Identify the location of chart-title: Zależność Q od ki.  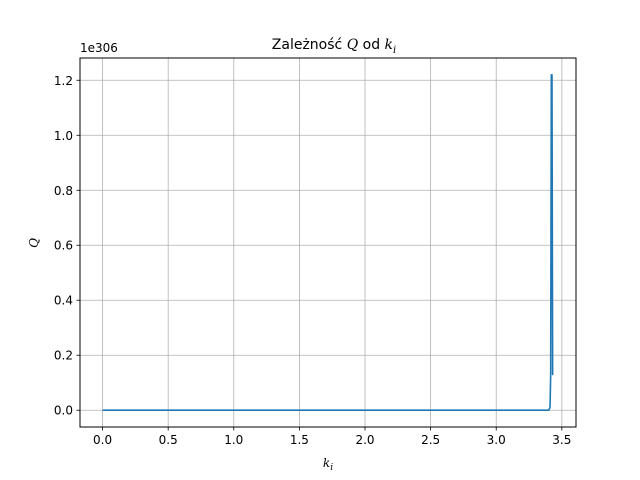
(334, 46).